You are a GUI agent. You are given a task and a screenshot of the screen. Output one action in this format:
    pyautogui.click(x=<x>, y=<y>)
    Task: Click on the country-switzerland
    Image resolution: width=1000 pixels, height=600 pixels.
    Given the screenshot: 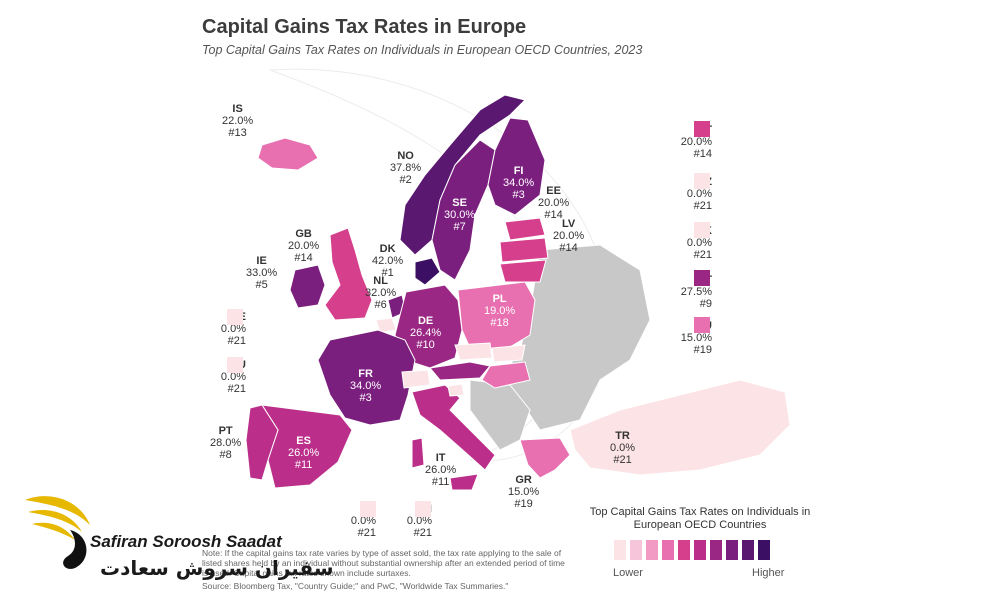 What is the action you would take?
    pyautogui.click(x=416, y=379)
    